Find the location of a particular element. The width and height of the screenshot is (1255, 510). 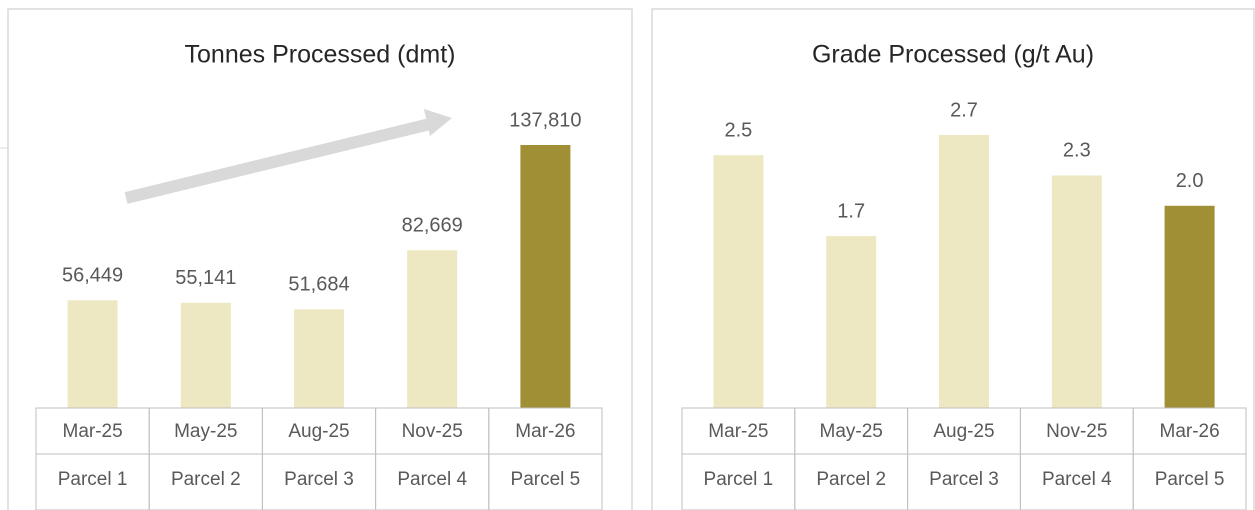

data-label: 2.5 is located at coordinates (738, 131).